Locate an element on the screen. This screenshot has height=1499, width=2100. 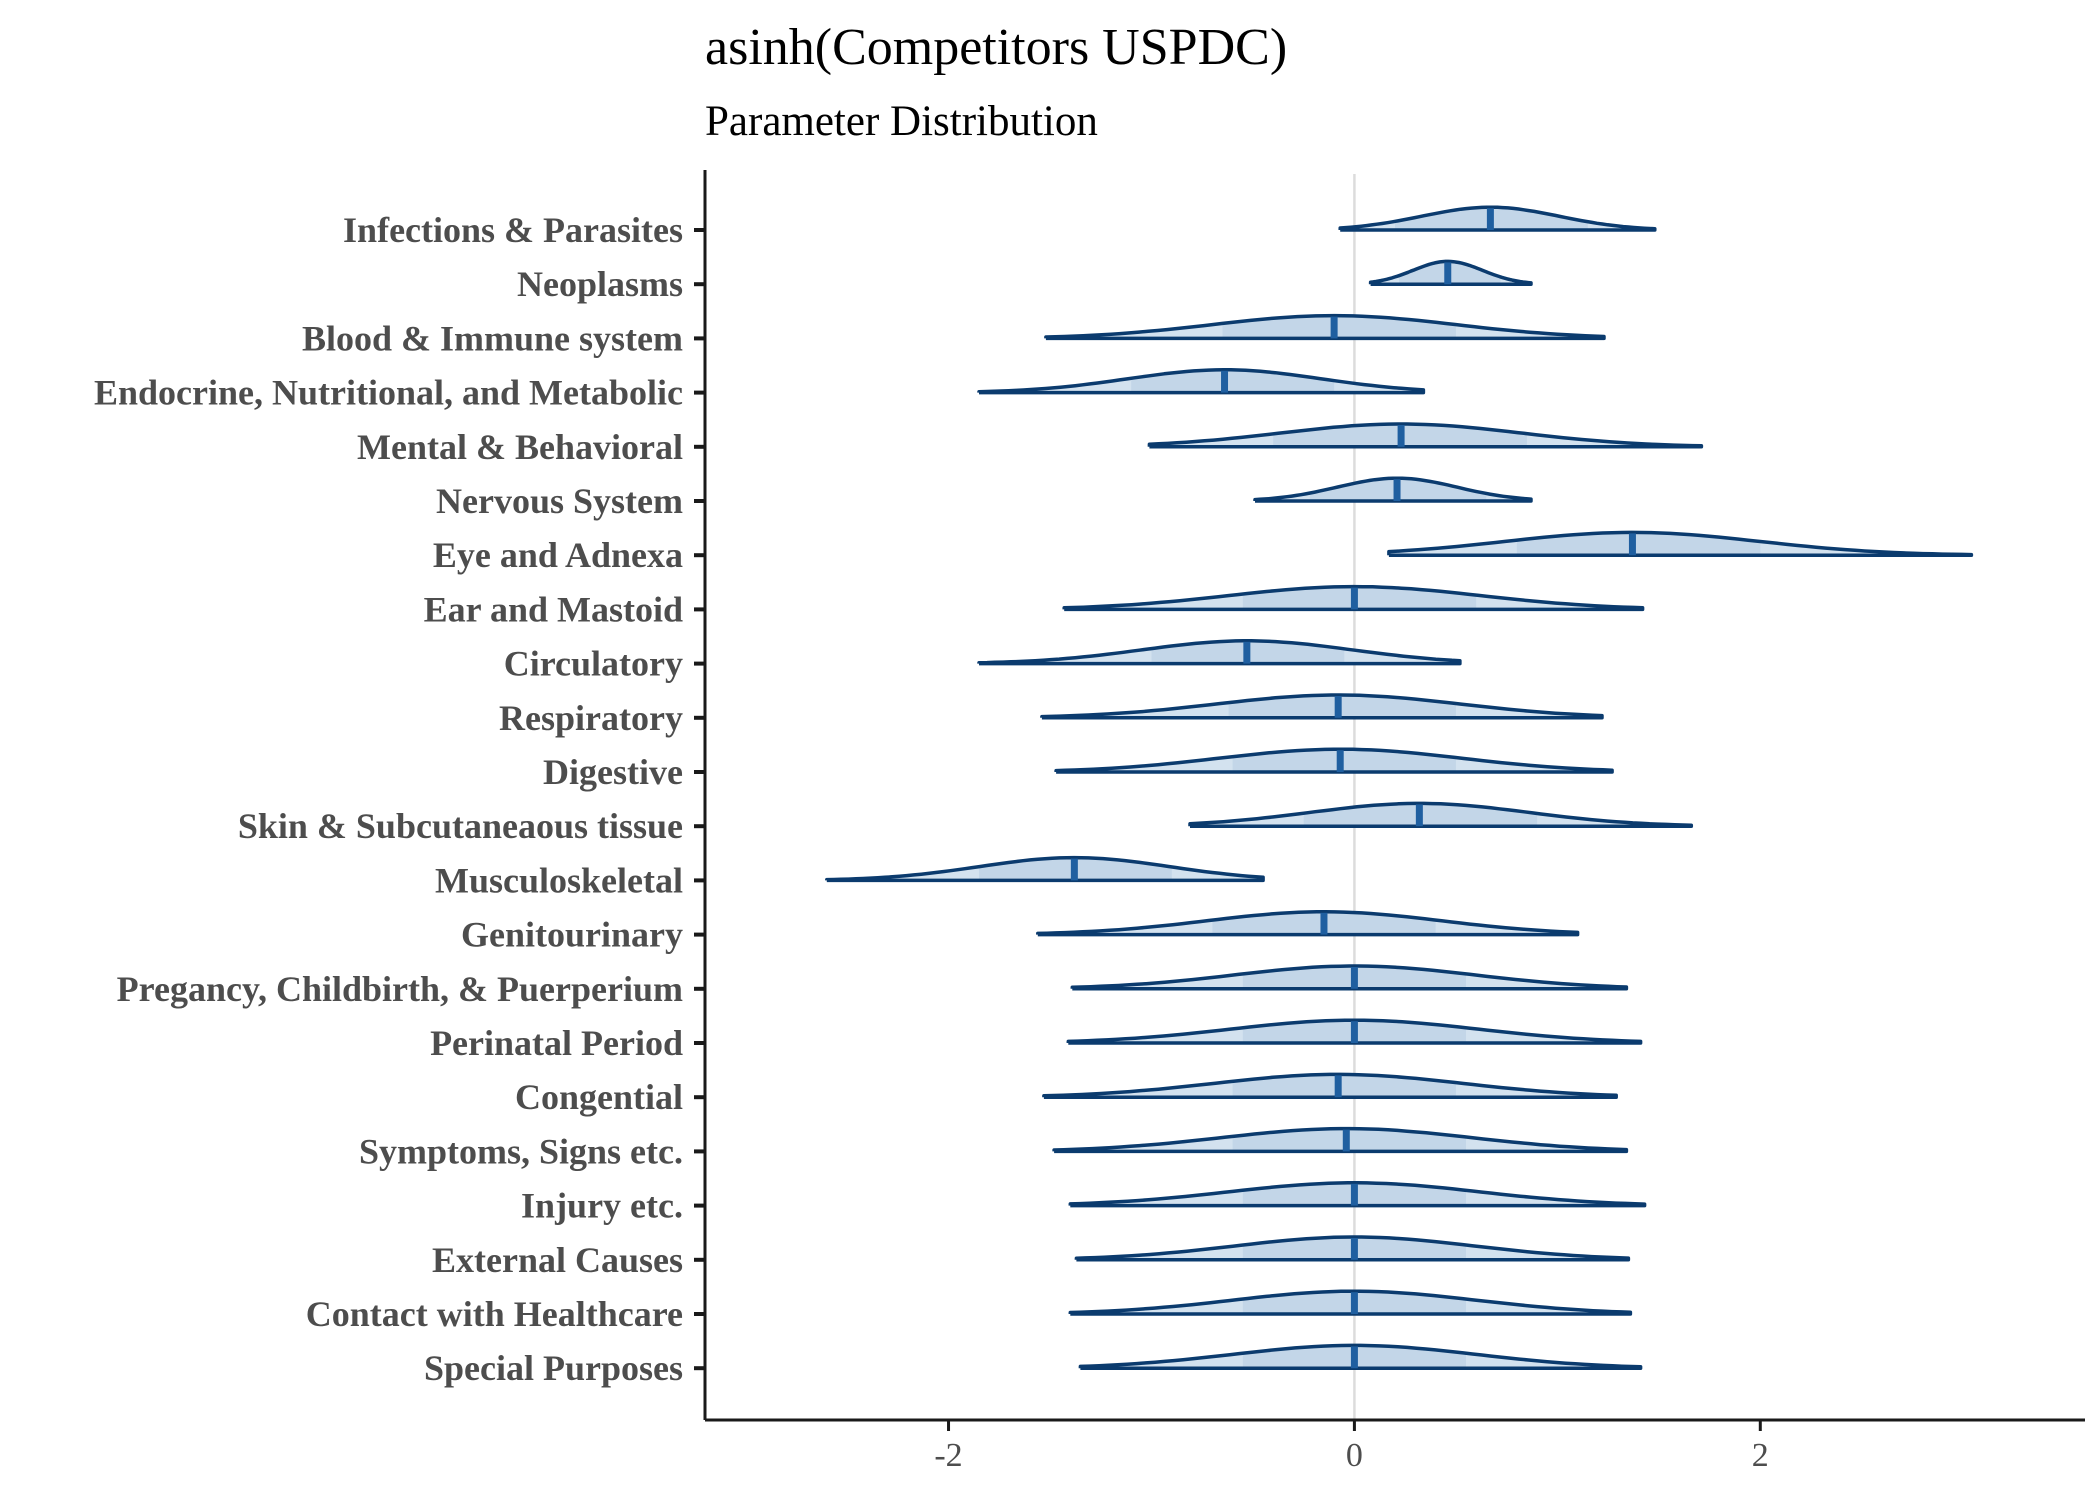
y-tick-label: Blood & Immune system is located at coordinates (492, 338).